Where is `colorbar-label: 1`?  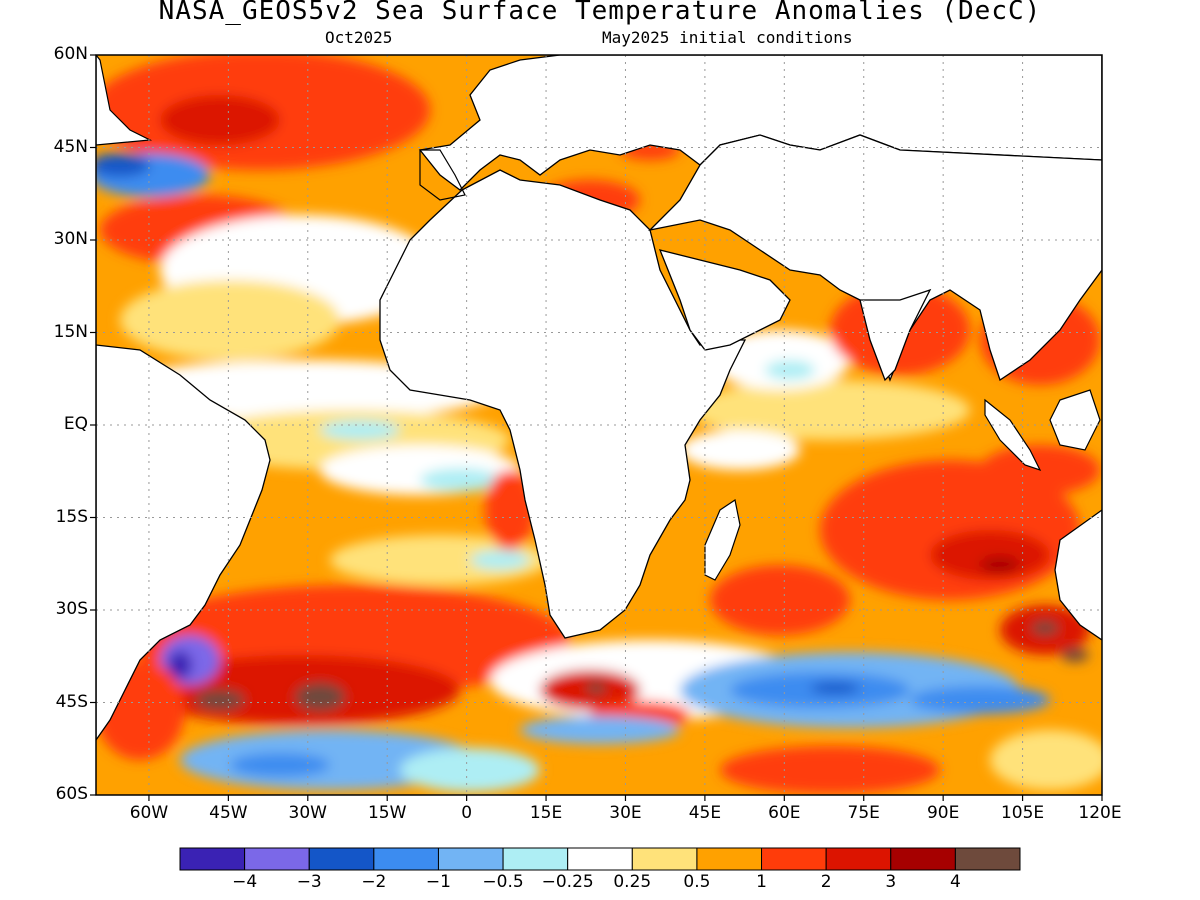 colorbar-label: 1 is located at coordinates (761, 882).